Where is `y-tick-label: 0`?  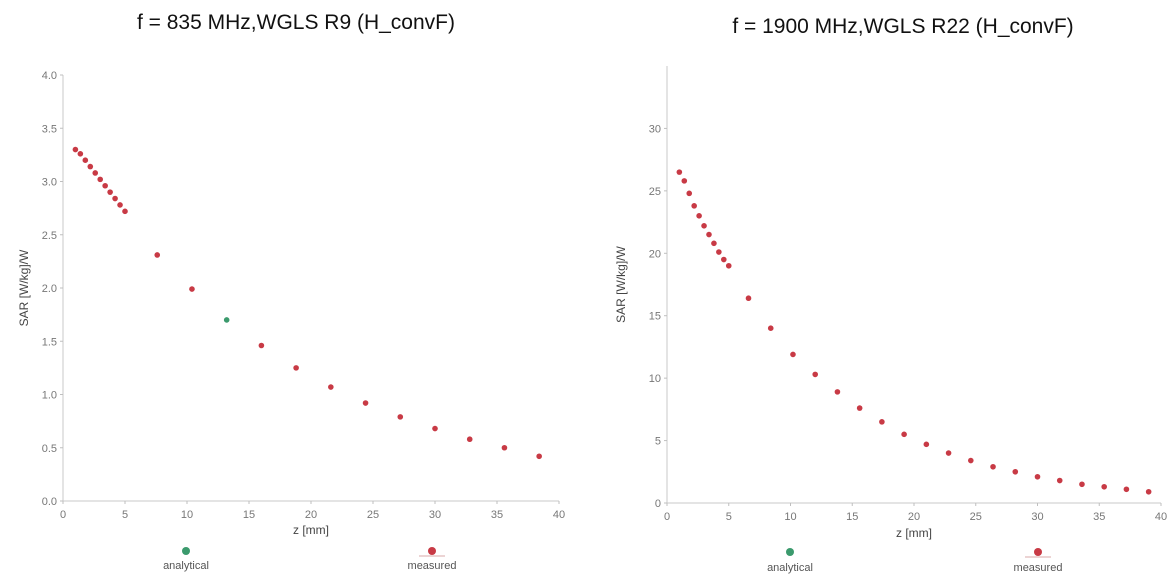
y-tick-label: 0 is located at coordinates (658, 504).